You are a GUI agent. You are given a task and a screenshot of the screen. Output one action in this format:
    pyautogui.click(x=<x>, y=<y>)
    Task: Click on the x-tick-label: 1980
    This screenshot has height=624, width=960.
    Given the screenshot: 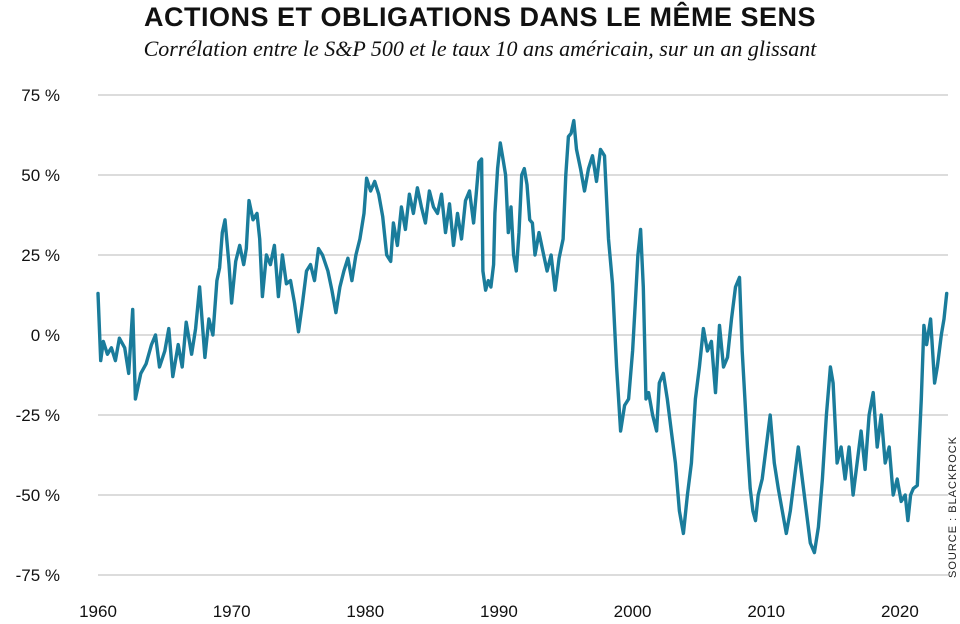 What is the action you would take?
    pyautogui.click(x=365, y=611)
    